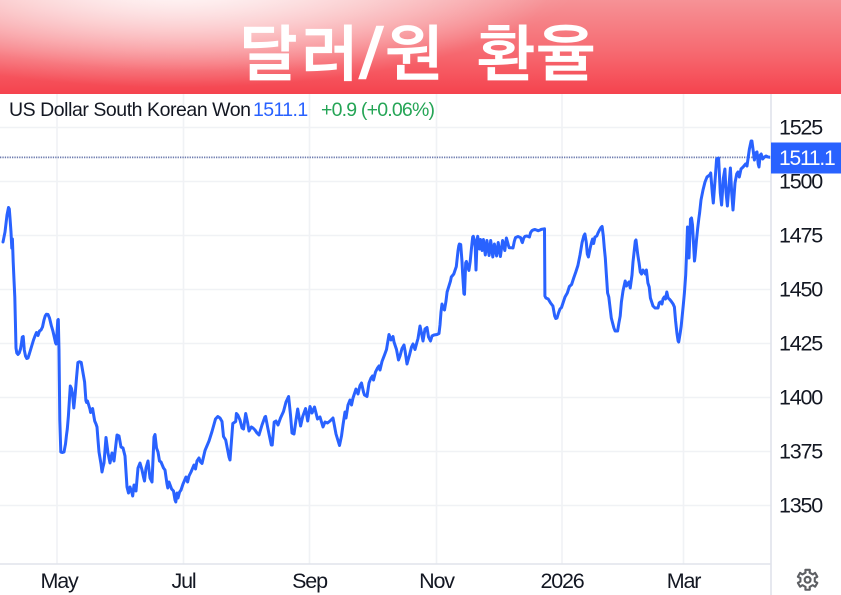 The width and height of the screenshot is (841, 595). Describe the element at coordinates (59, 581) in the screenshot. I see `svg-text: May` at that location.